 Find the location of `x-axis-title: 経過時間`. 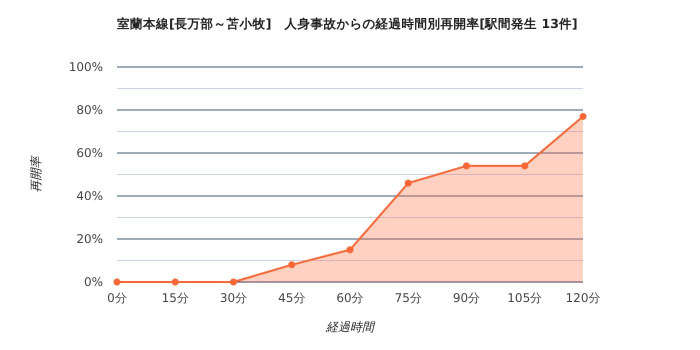

x-axis-title: 経過時間 is located at coordinates (350, 327).